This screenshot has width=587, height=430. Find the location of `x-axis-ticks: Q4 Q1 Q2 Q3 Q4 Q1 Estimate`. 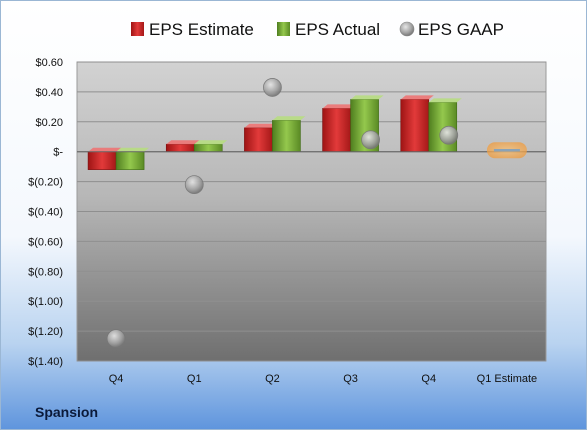

x-axis-ticks: Q4 Q1 Q2 Q3 Q4 Q1 Estimate is located at coordinates (323, 379).